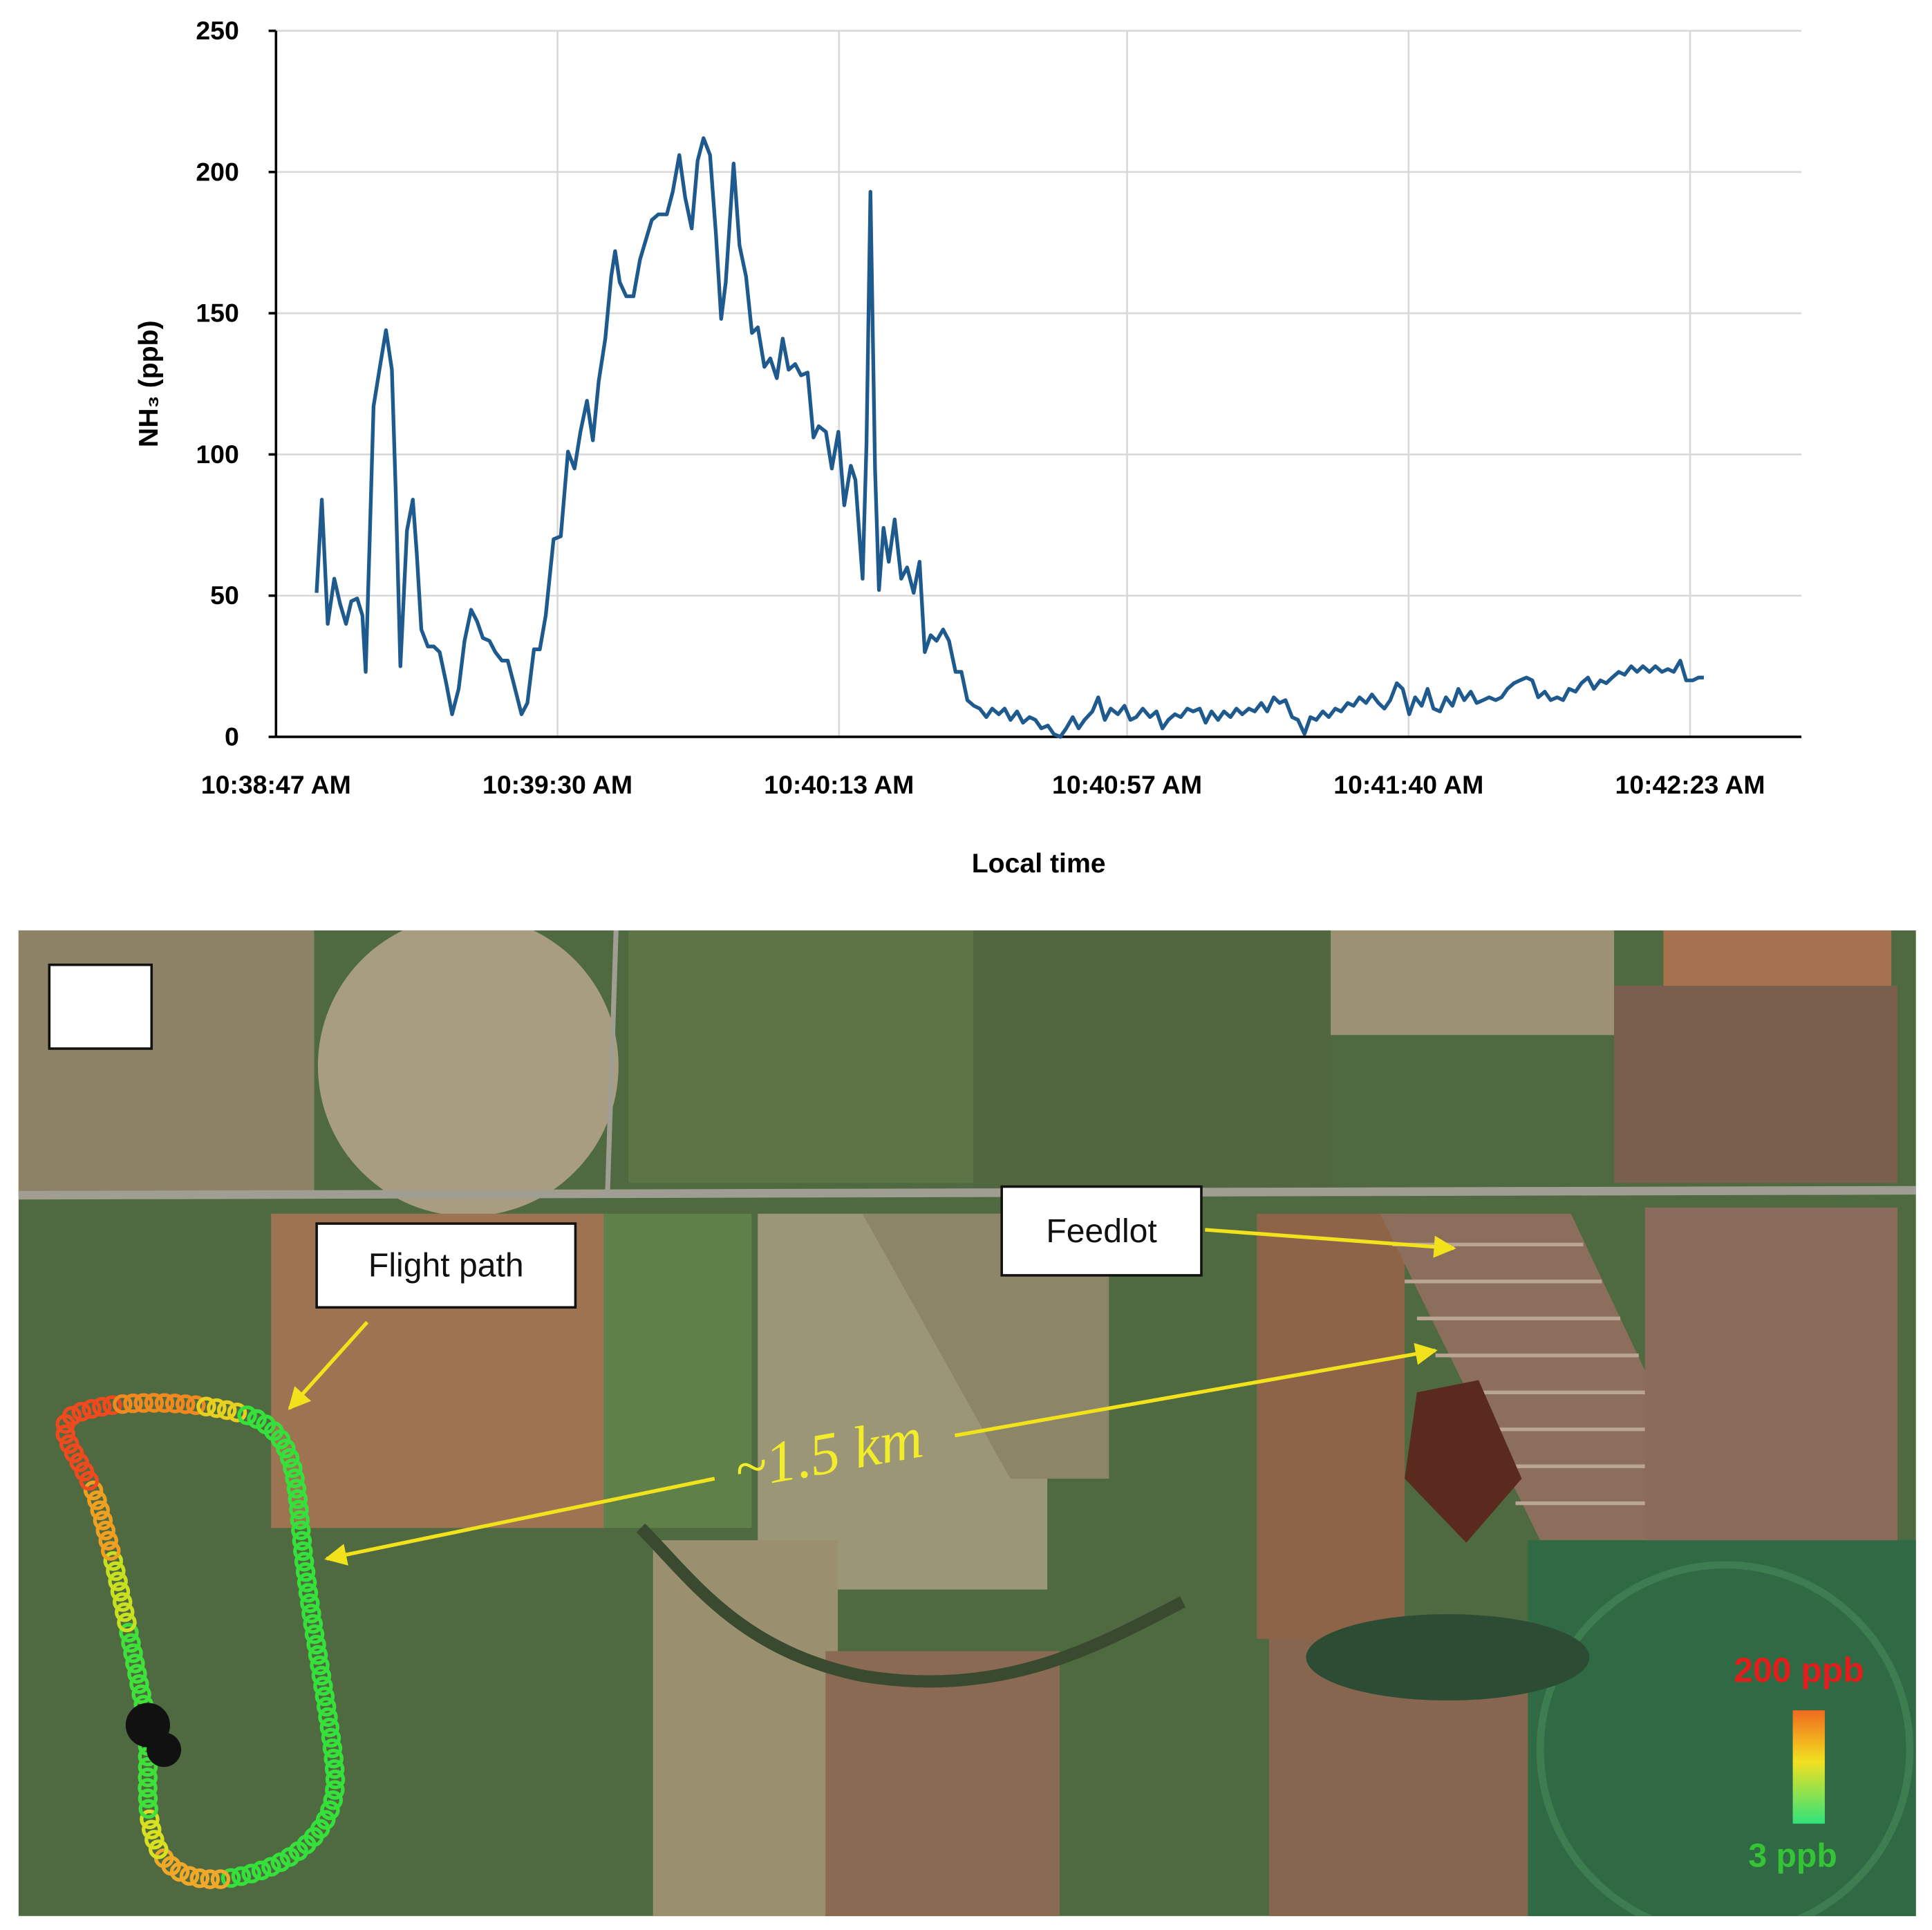 The width and height of the screenshot is (1932, 1930). I want to click on y-tick-label: 150, so click(217, 313).